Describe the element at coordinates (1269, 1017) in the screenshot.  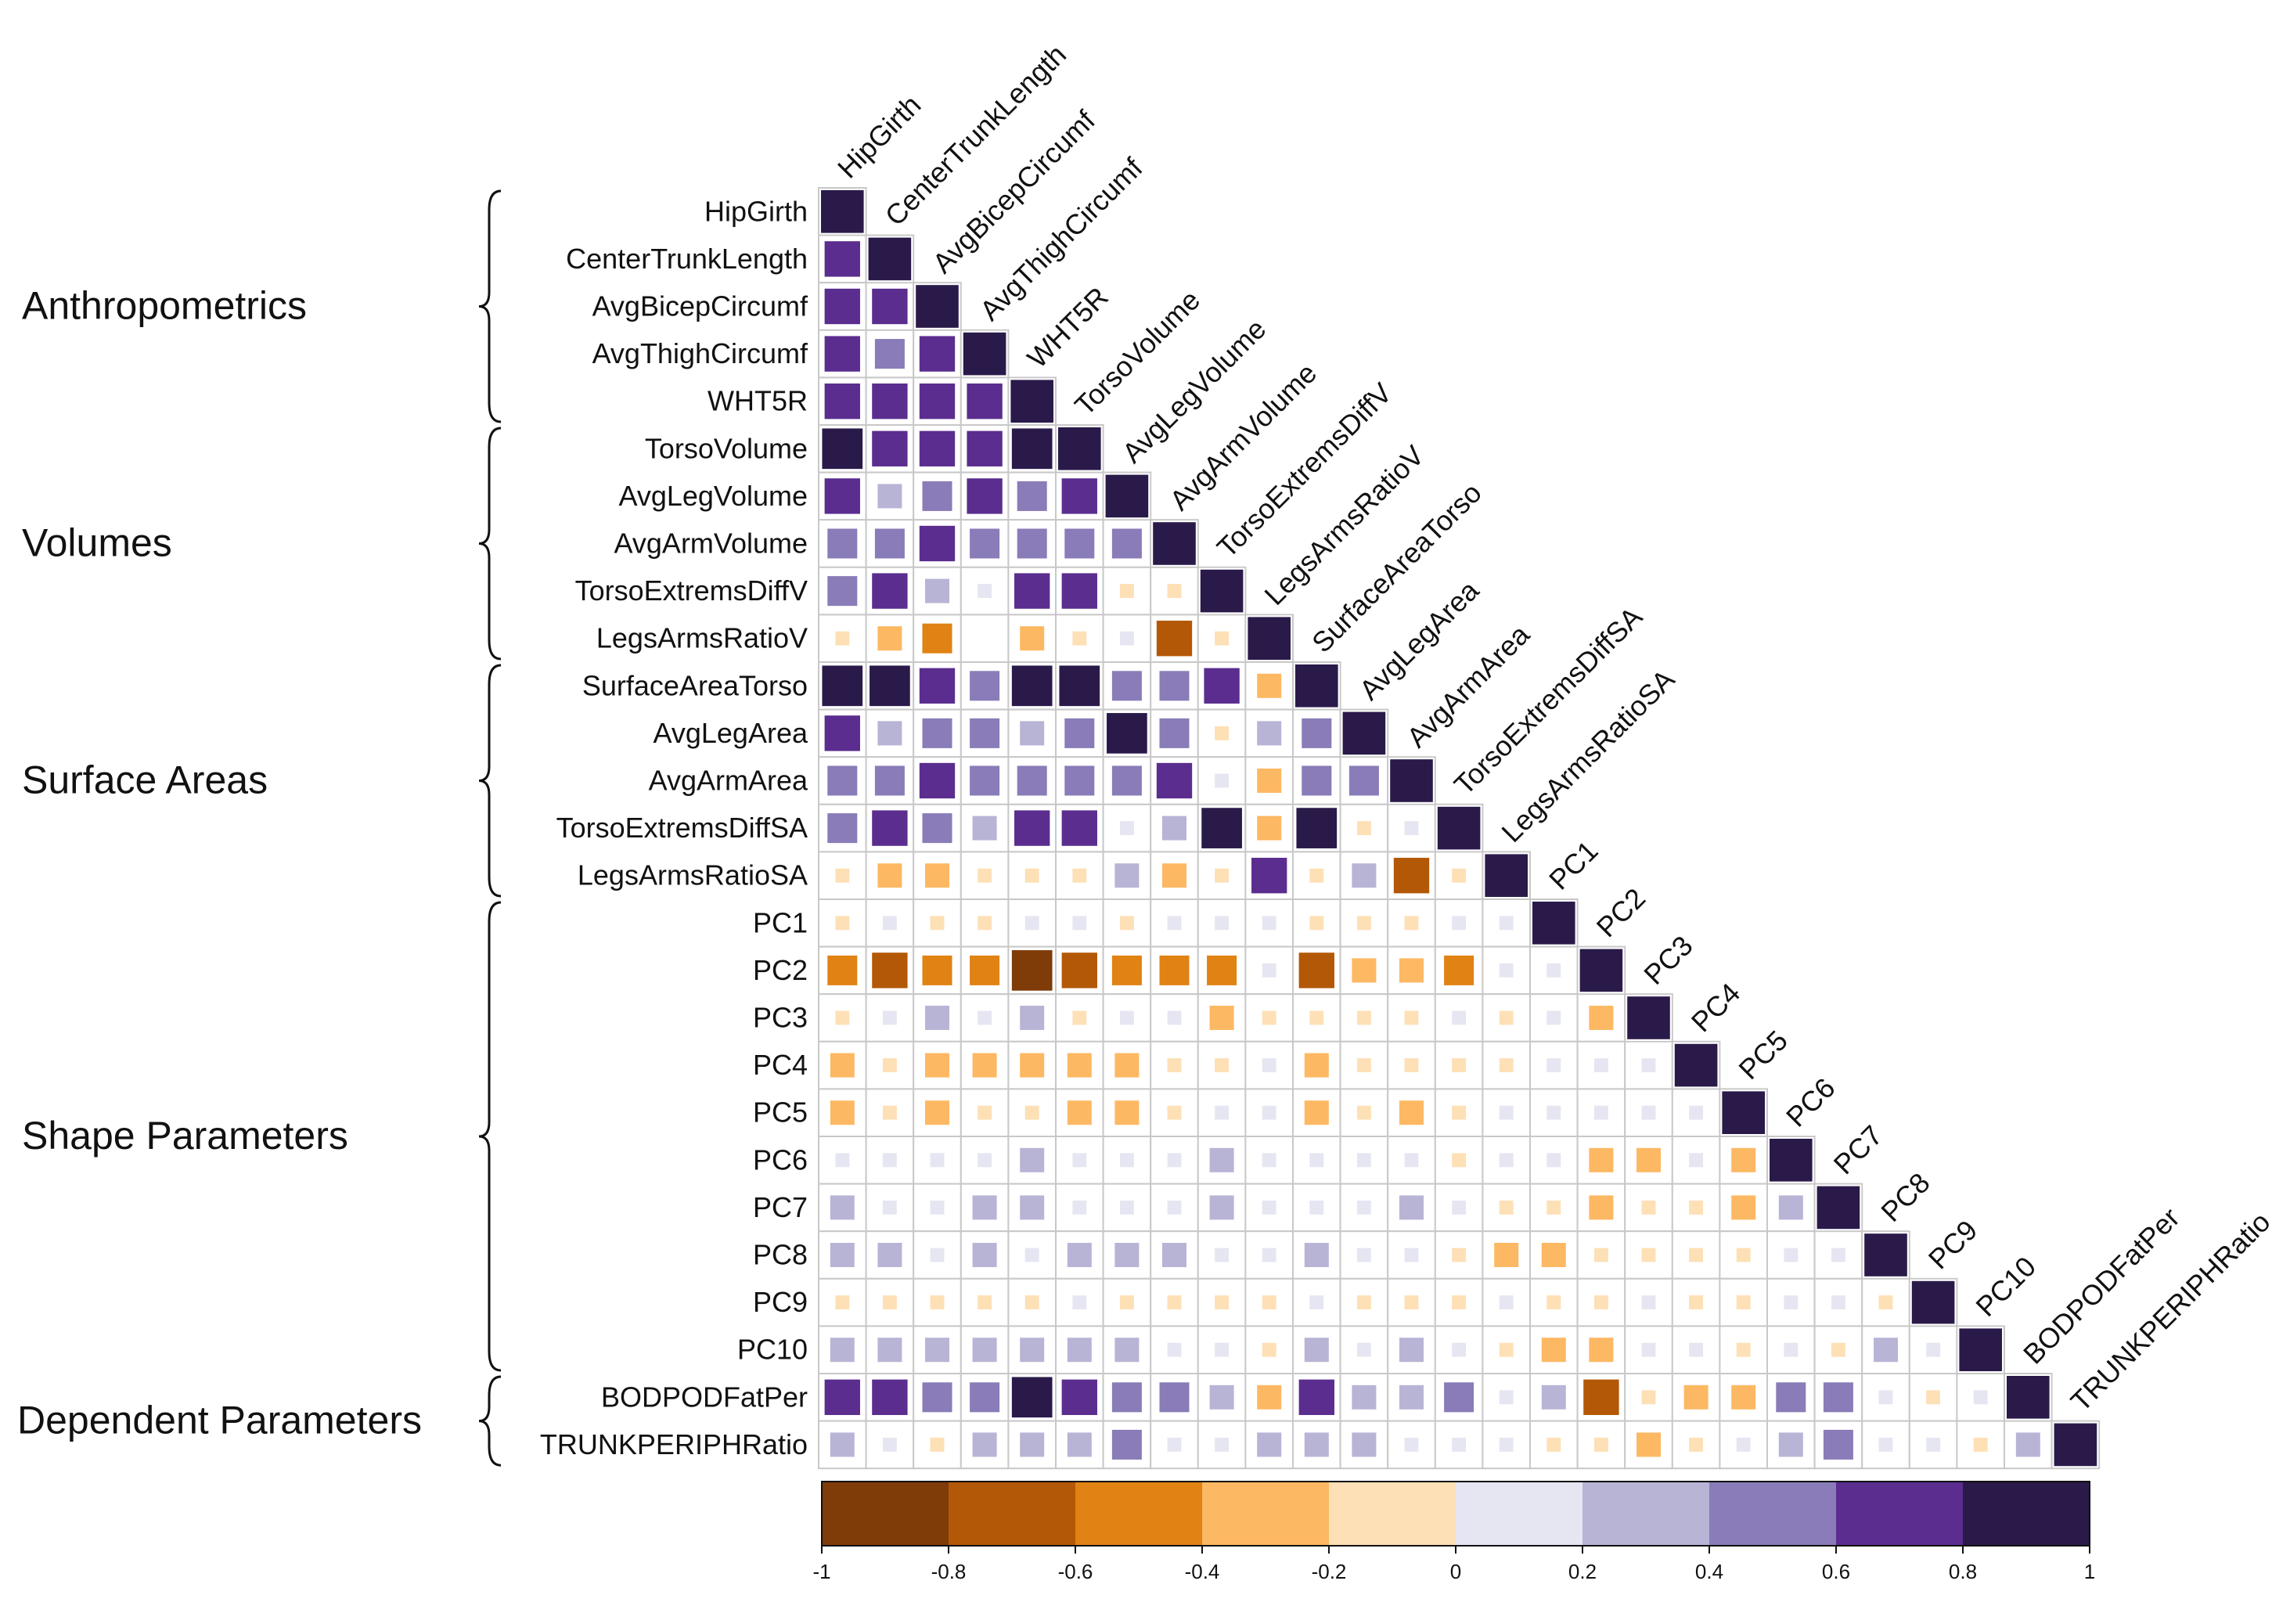
I see `corr-cell-PC3-LegsArmsRatioV` at that location.